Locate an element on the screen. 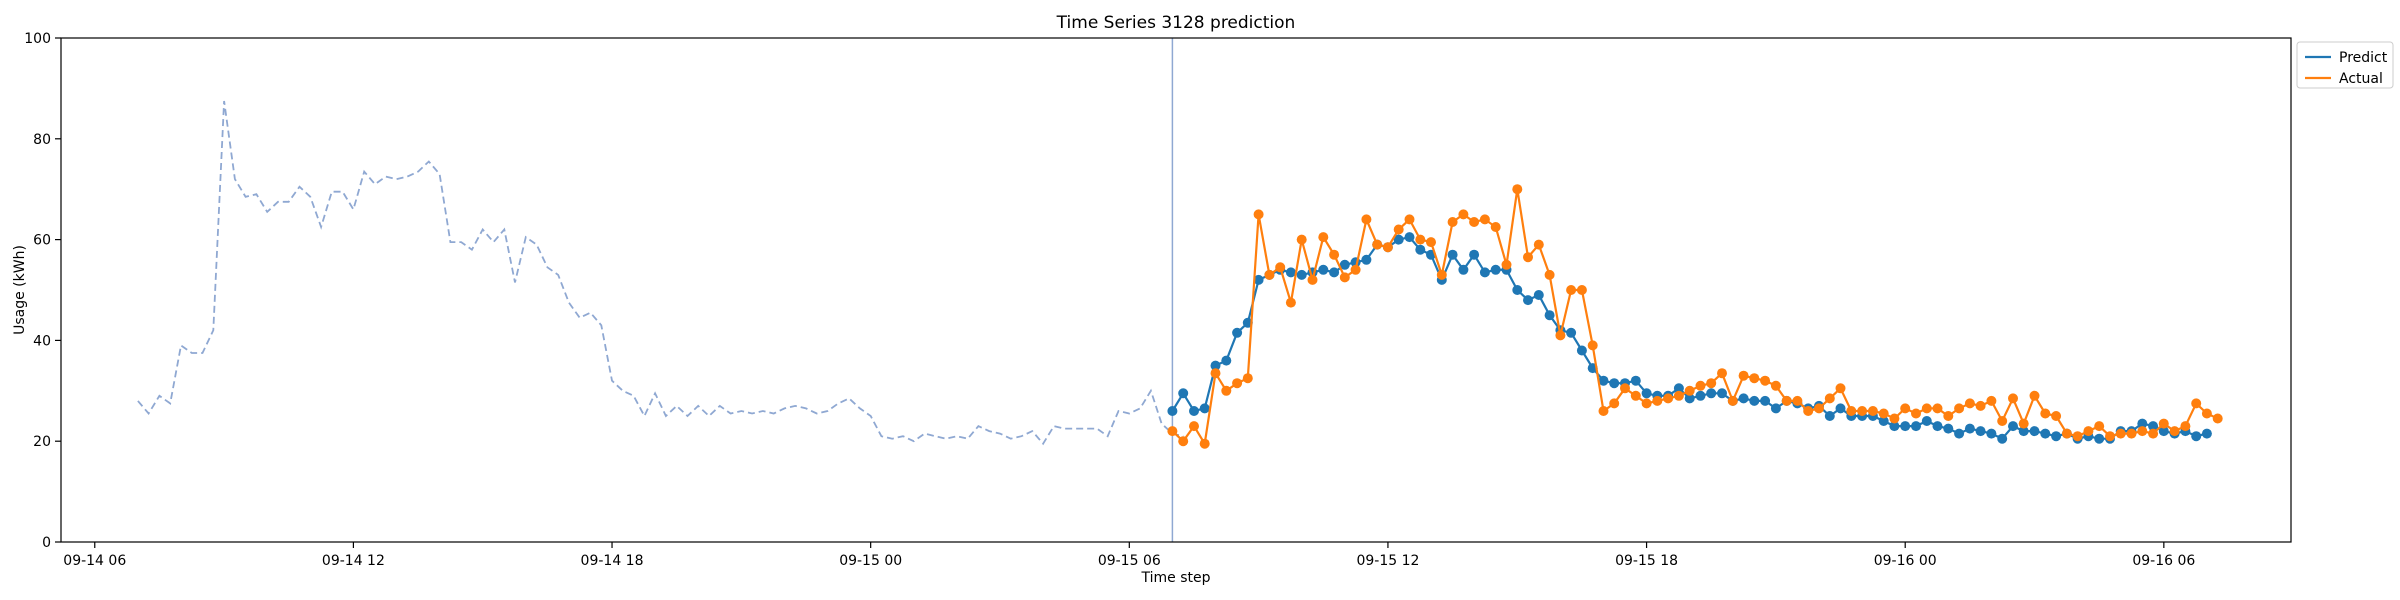  legend-label: Actual is located at coordinates (2361, 79).